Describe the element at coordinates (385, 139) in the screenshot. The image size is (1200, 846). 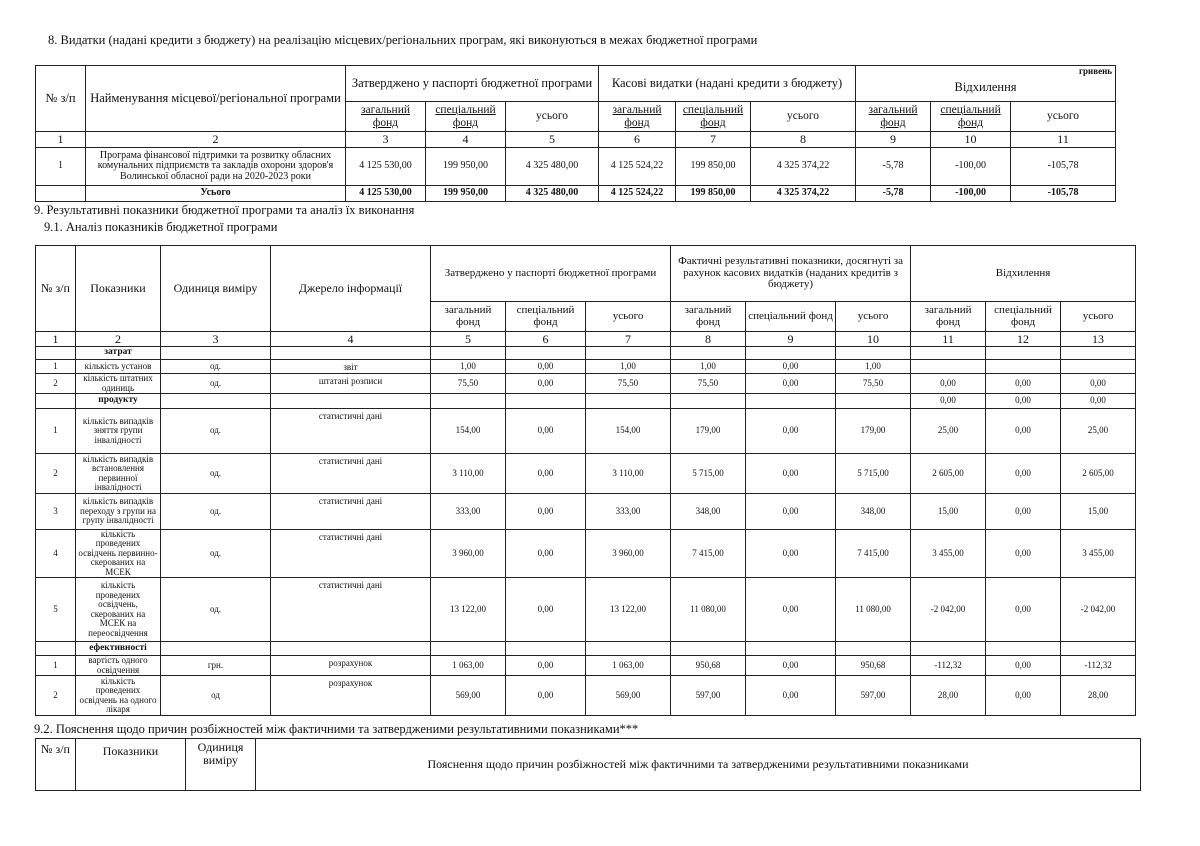
I see `column-number: 3` at that location.